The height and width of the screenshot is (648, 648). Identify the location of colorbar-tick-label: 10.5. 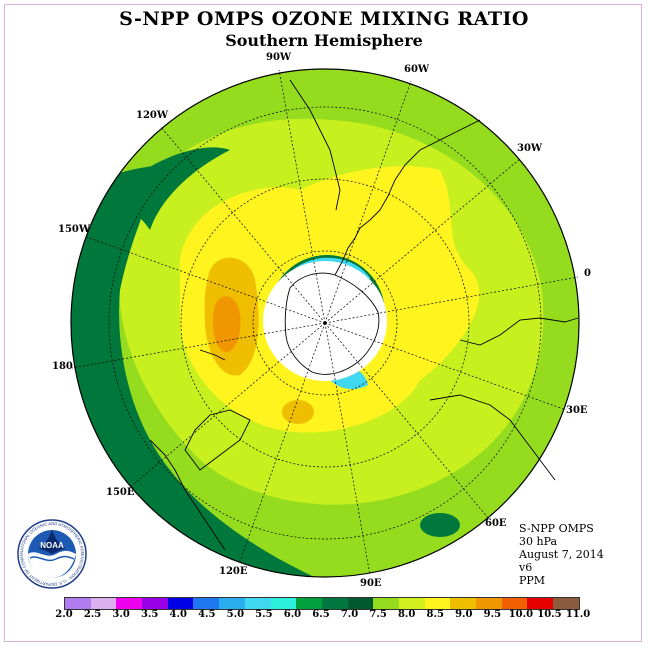
(549, 614).